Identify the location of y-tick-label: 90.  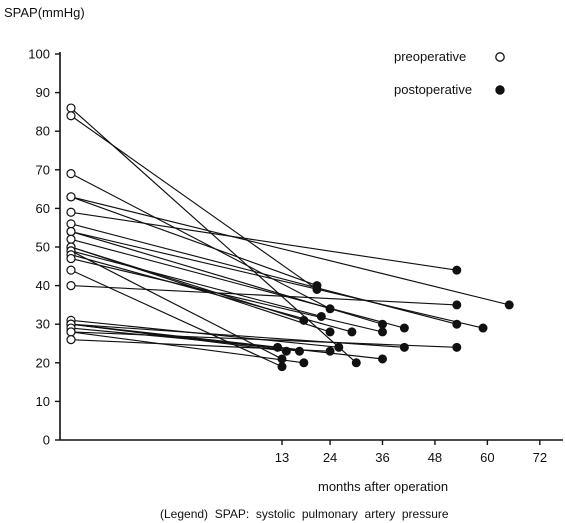
(43, 92).